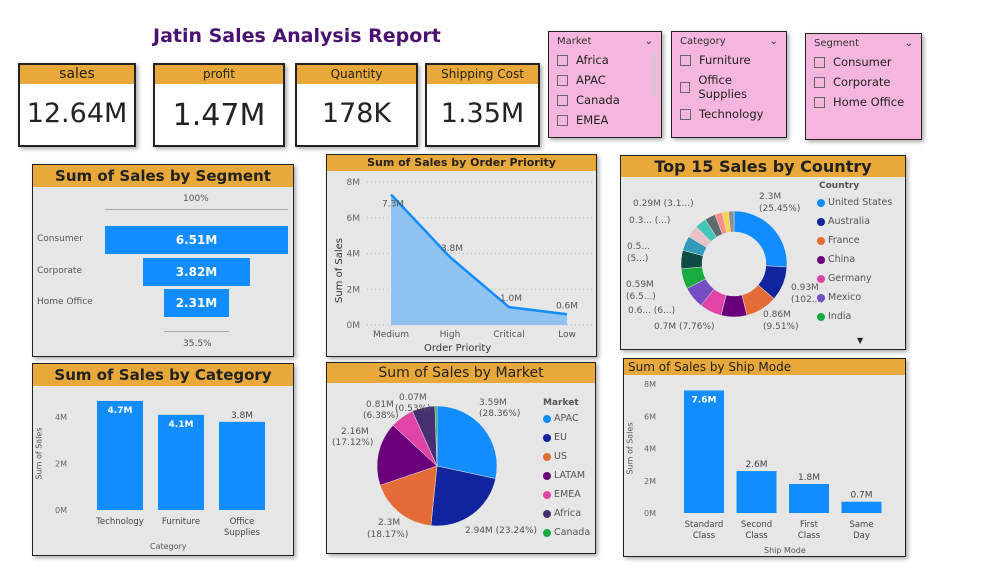  Describe the element at coordinates (756, 465) in the screenshot. I see `data-label: 2.6M` at that location.